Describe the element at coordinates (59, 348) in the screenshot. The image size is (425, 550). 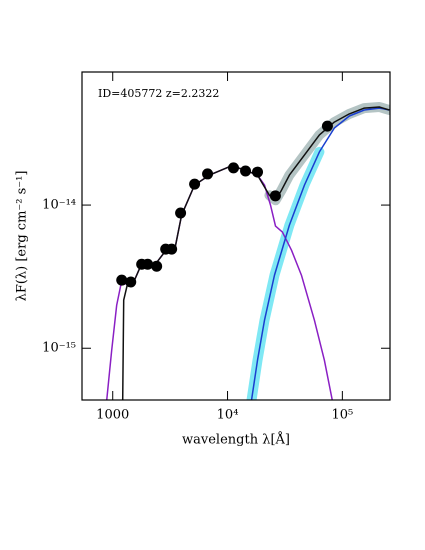
I see `y-tick-label: 10⁻¹⁵` at that location.